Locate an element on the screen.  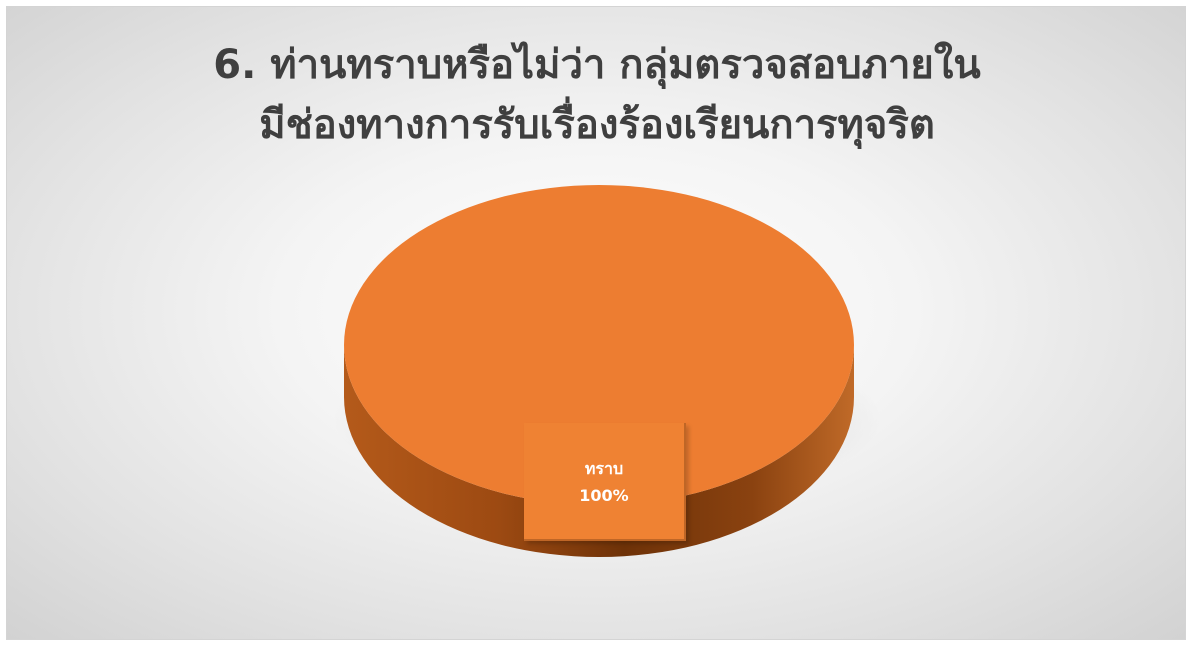
chart-title-line-2: มีช่องทางการรับเรื่องร้องเรียนการทุจริต is located at coordinates (597, 125).